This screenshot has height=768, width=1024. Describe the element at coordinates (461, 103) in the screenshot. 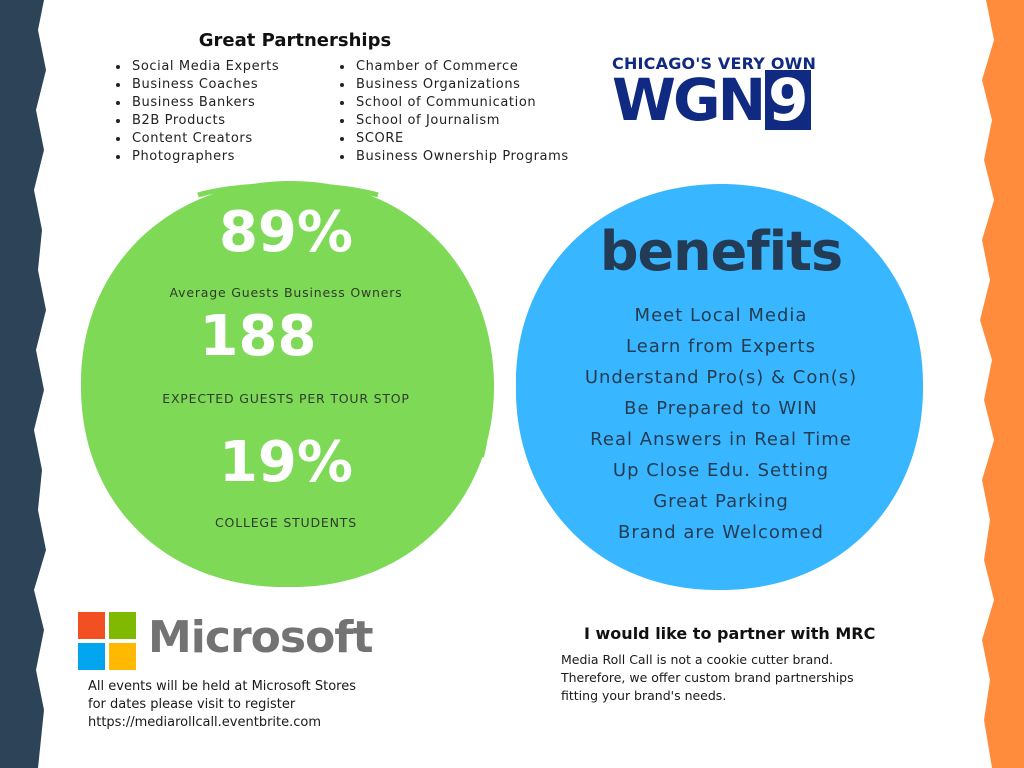

I see `list-item: School of Communication` at that location.